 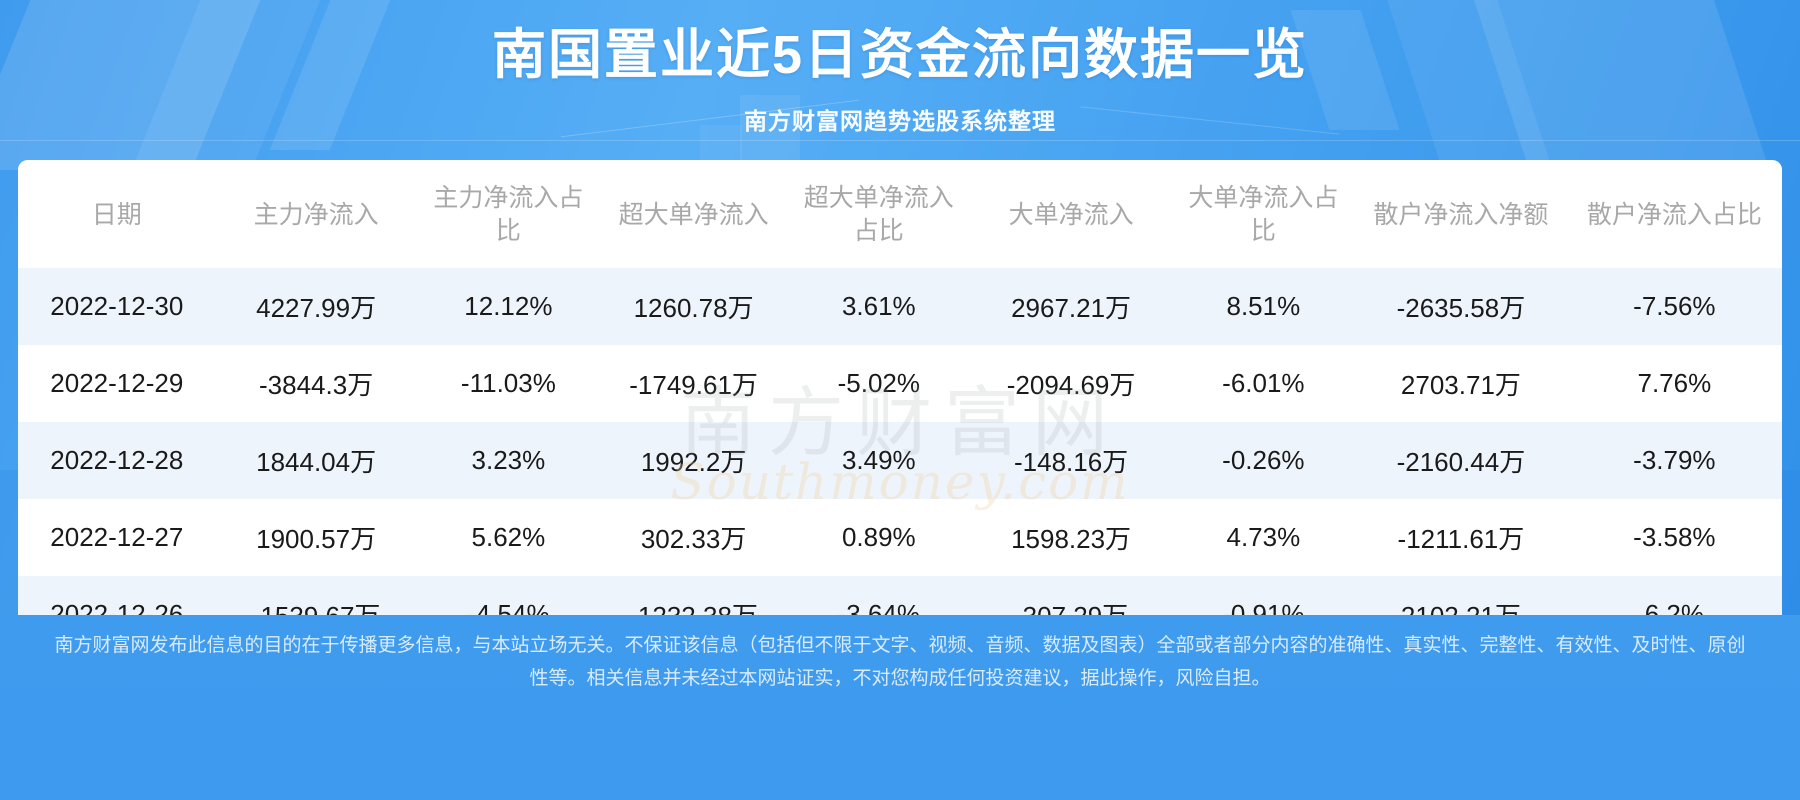 What do you see at coordinates (1263, 383) in the screenshot?
I see `cell-large-order-ratio: -6.01%` at bounding box center [1263, 383].